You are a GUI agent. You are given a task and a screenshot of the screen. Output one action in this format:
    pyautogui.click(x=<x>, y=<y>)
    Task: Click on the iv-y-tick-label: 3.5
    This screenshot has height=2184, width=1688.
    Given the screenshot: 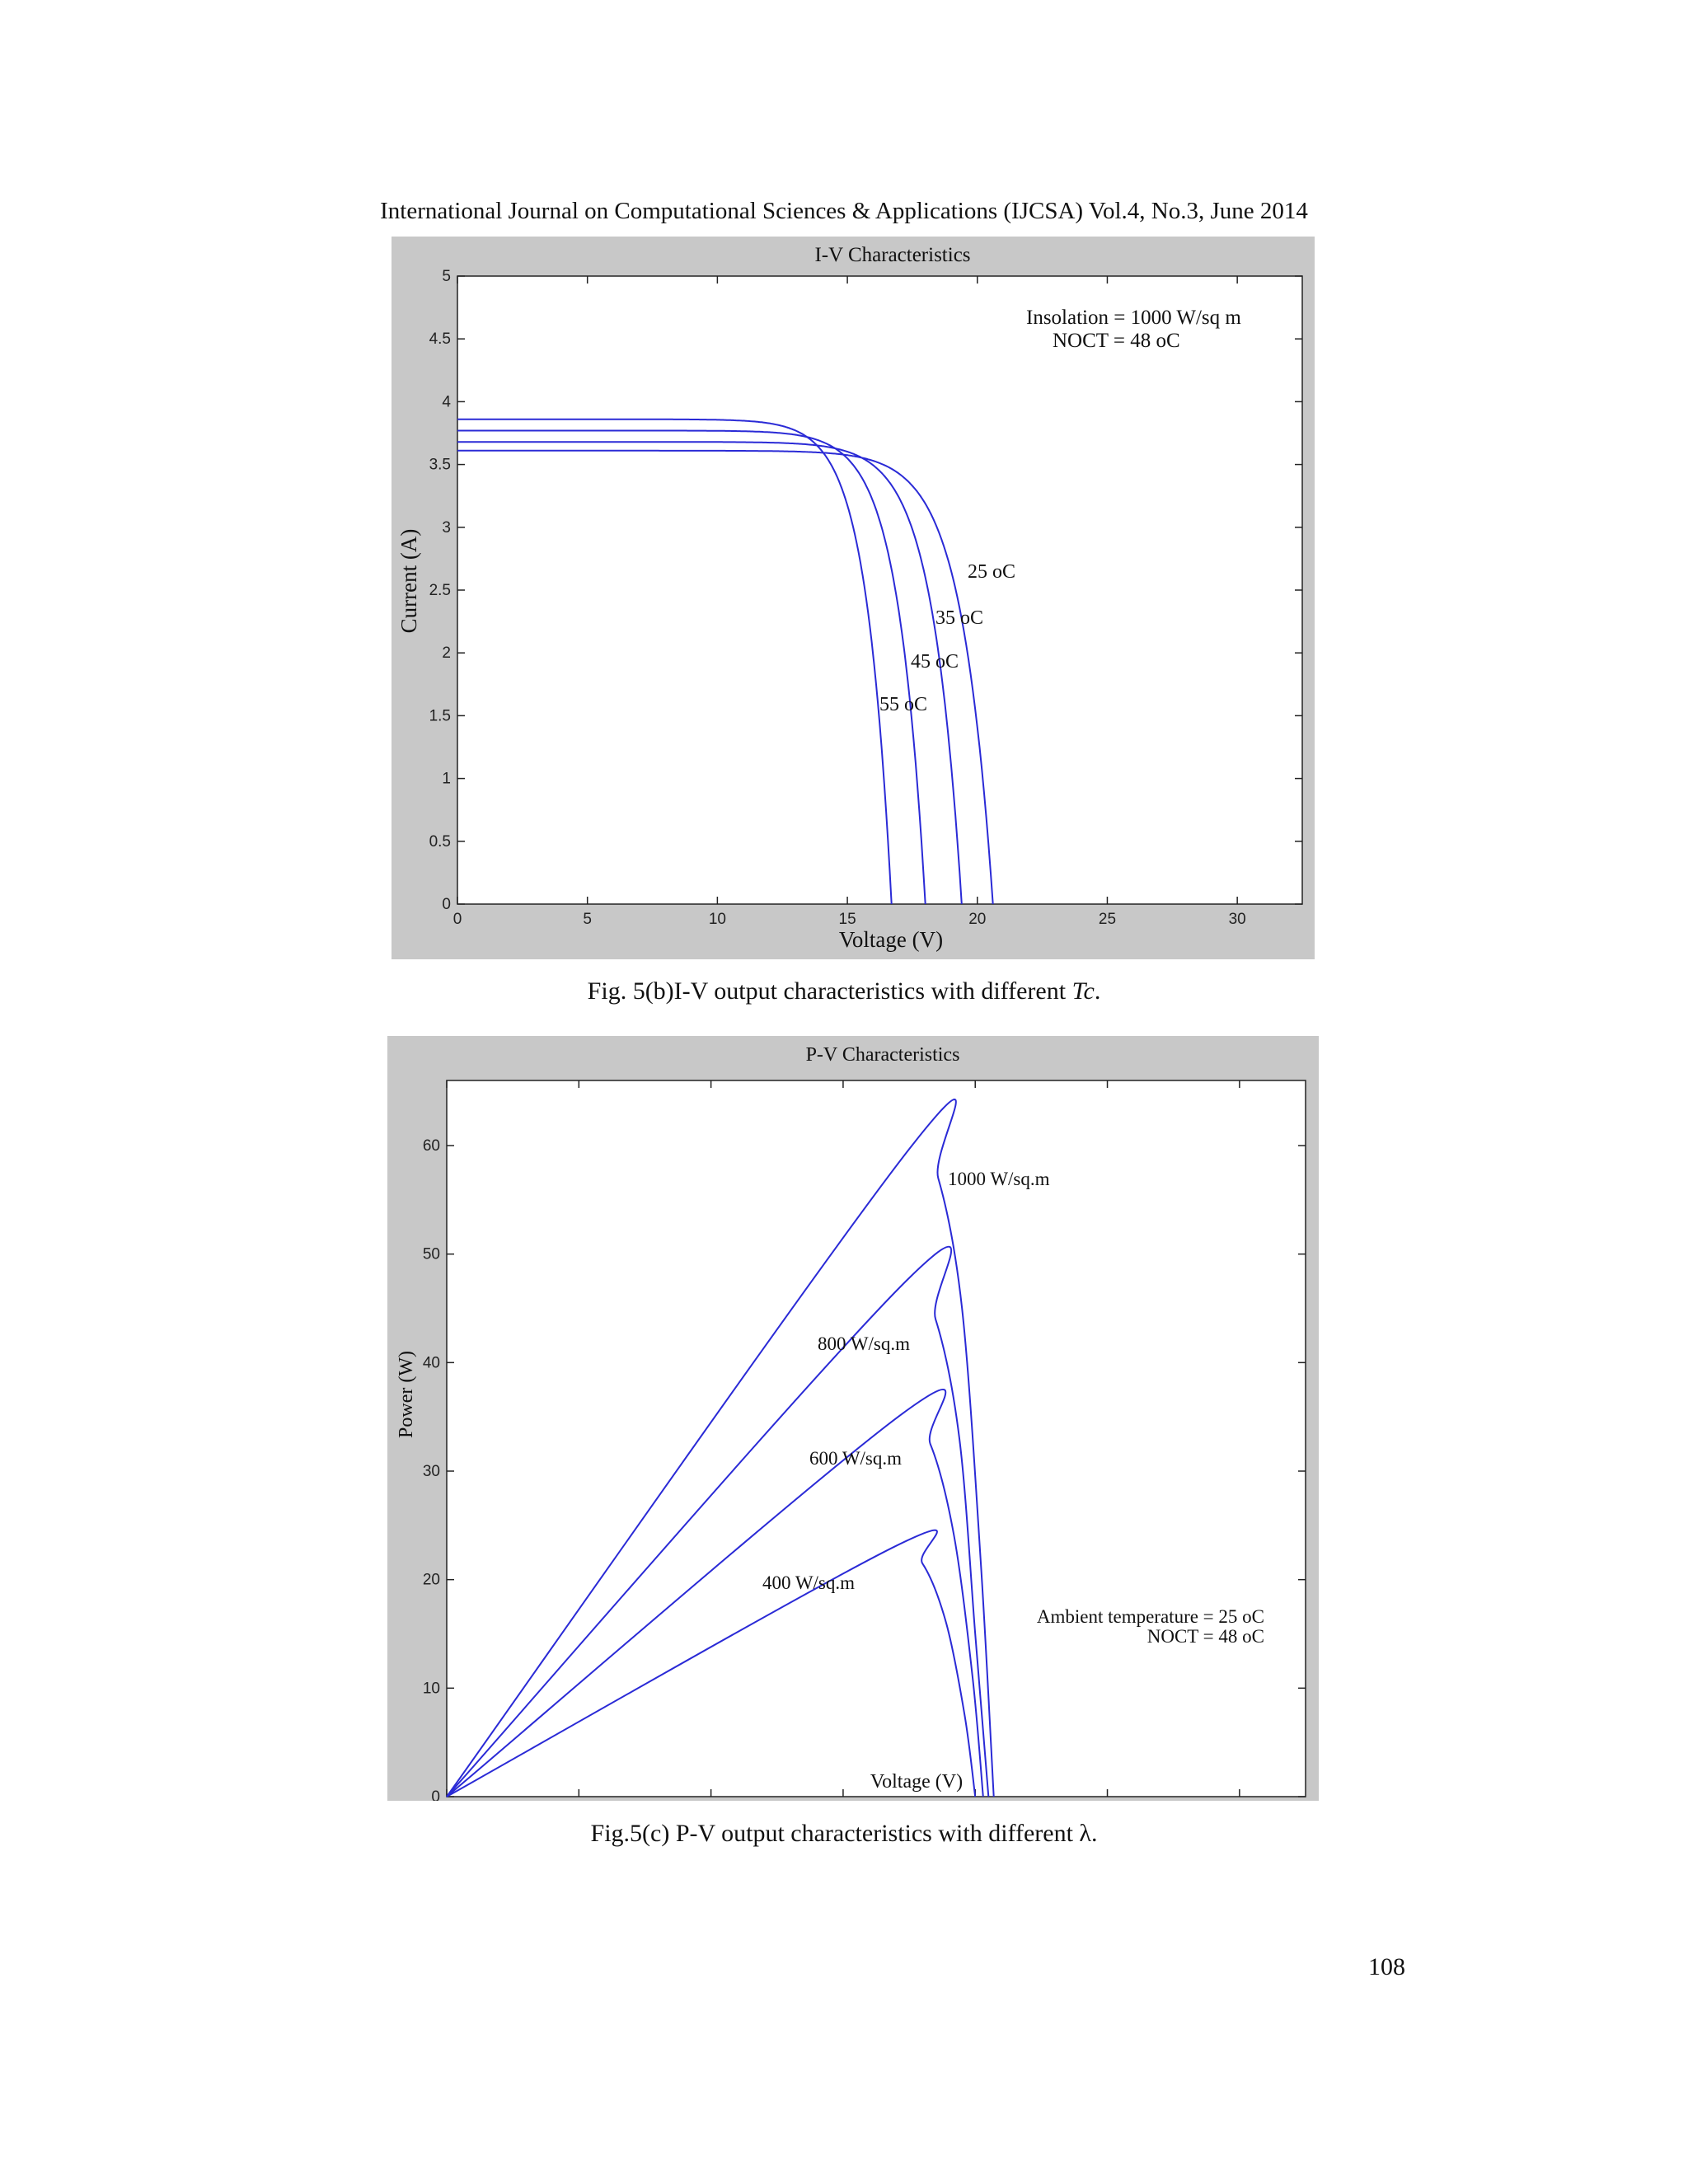 What is the action you would take?
    pyautogui.click(x=440, y=465)
    